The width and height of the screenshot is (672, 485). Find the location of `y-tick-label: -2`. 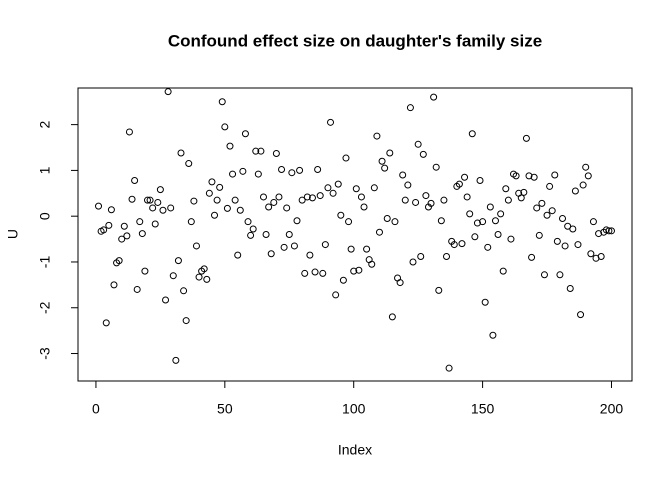

y-tick-label: -2 is located at coordinates (45, 307).